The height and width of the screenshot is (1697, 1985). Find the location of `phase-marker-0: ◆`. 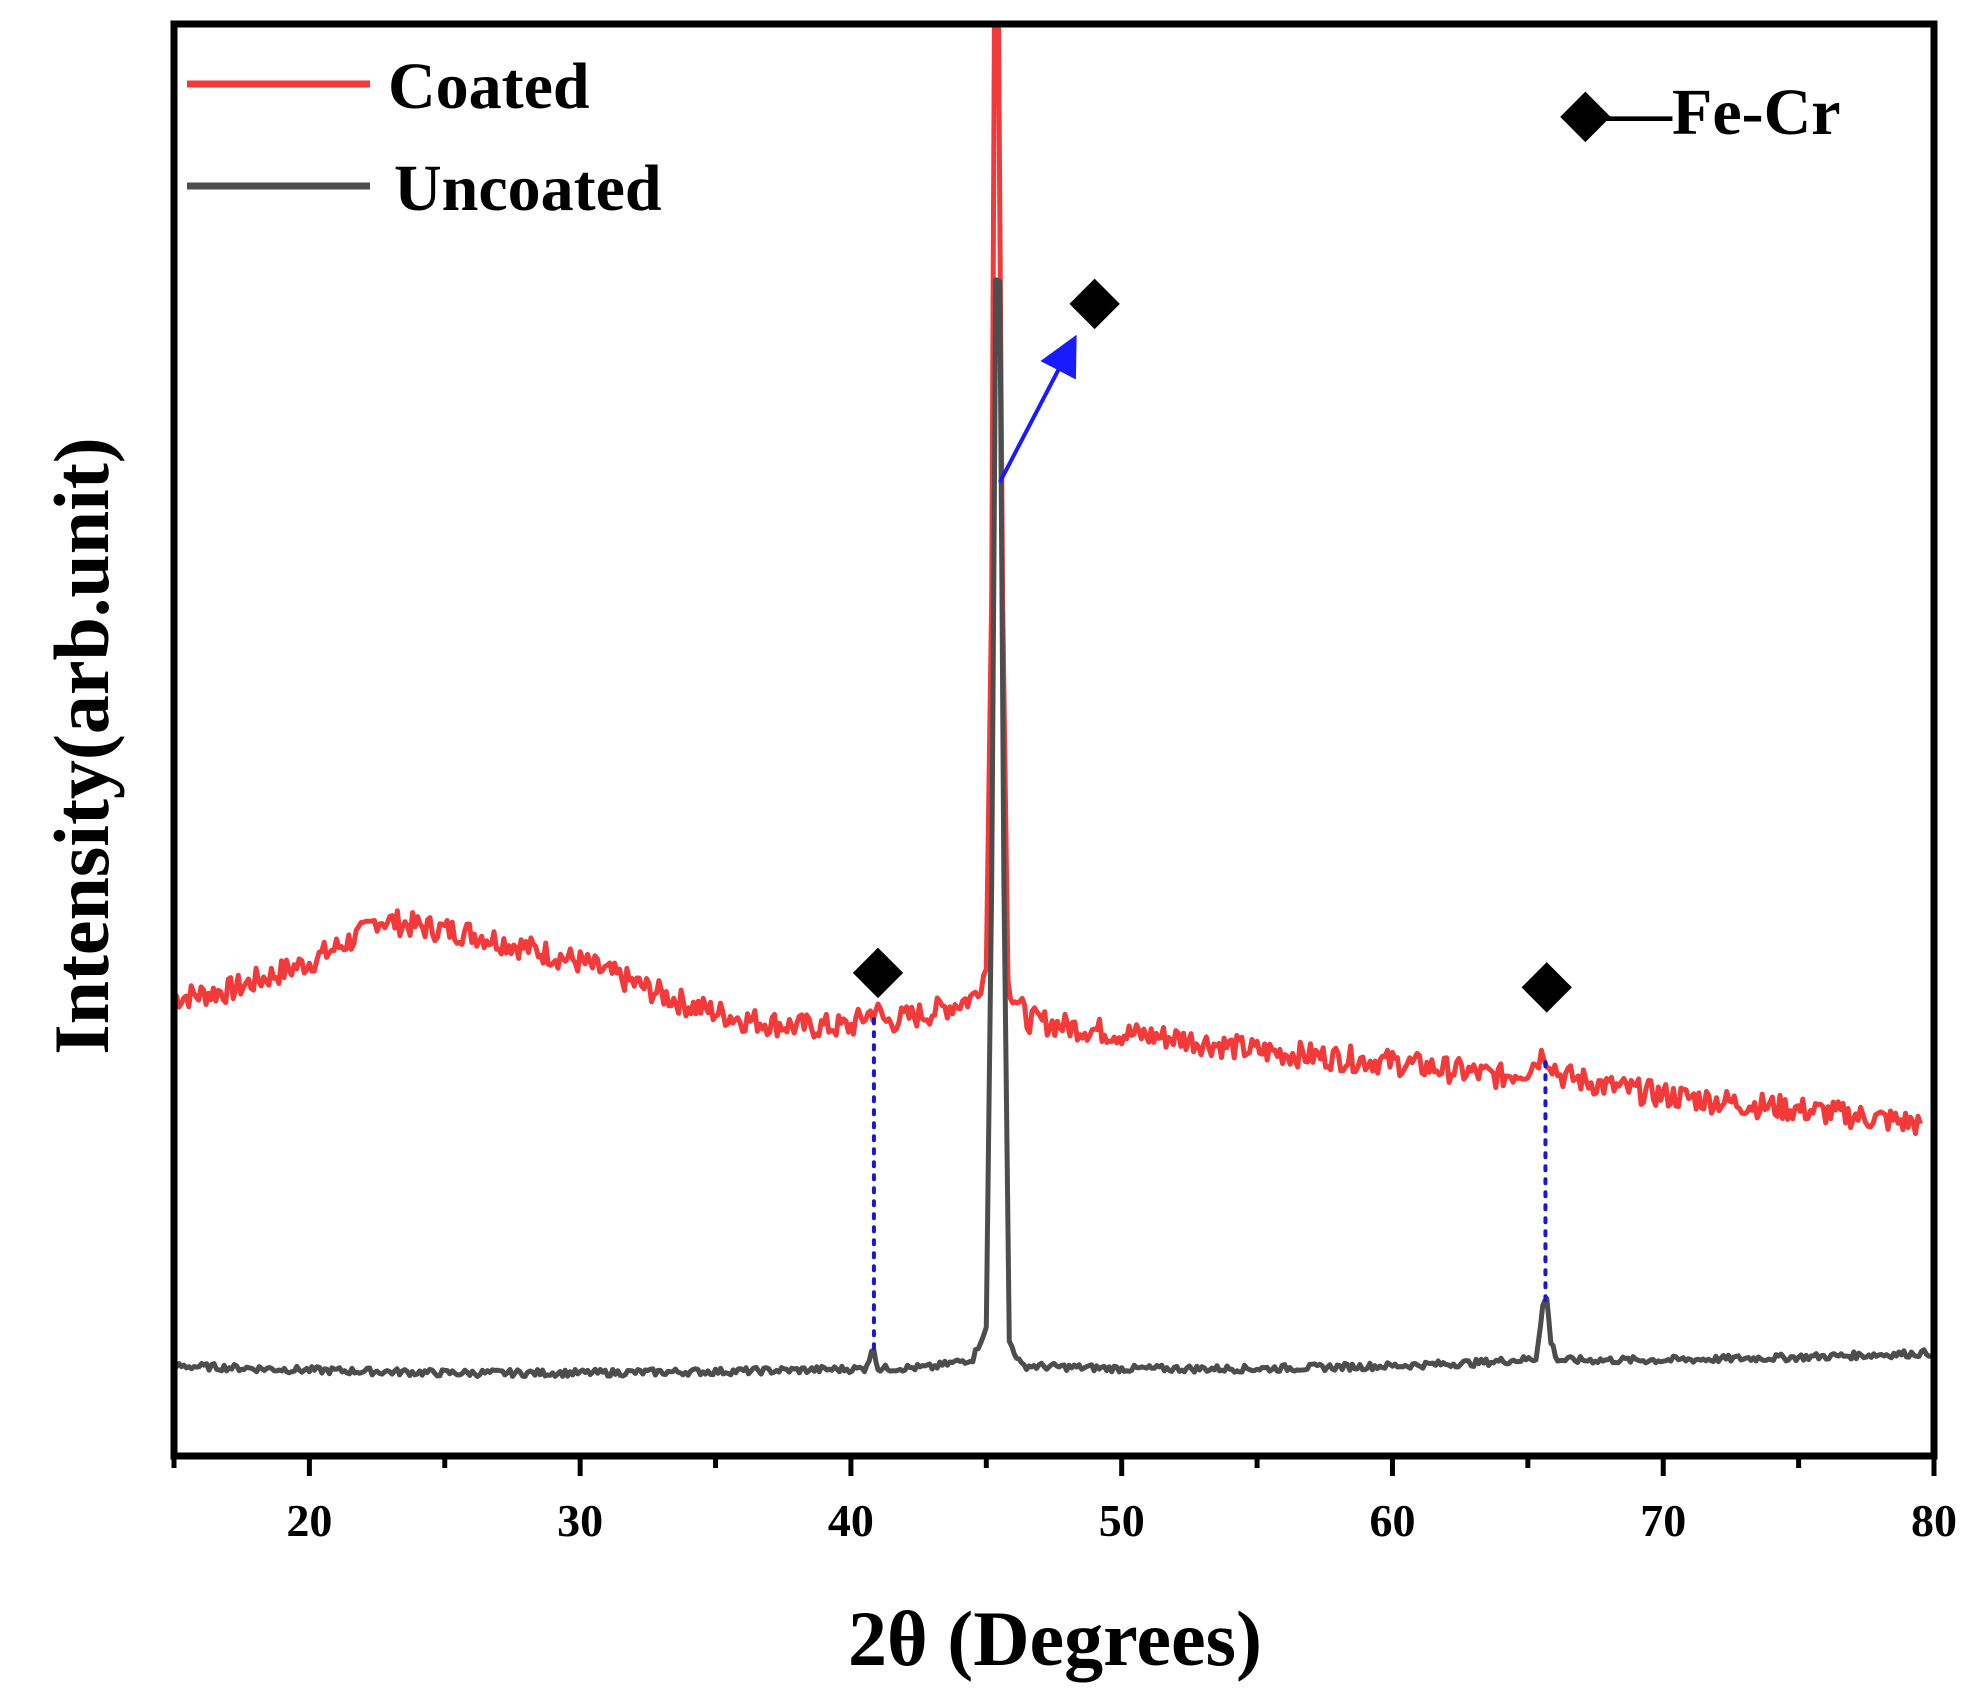

phase-marker-0: ◆ is located at coordinates (878, 968).